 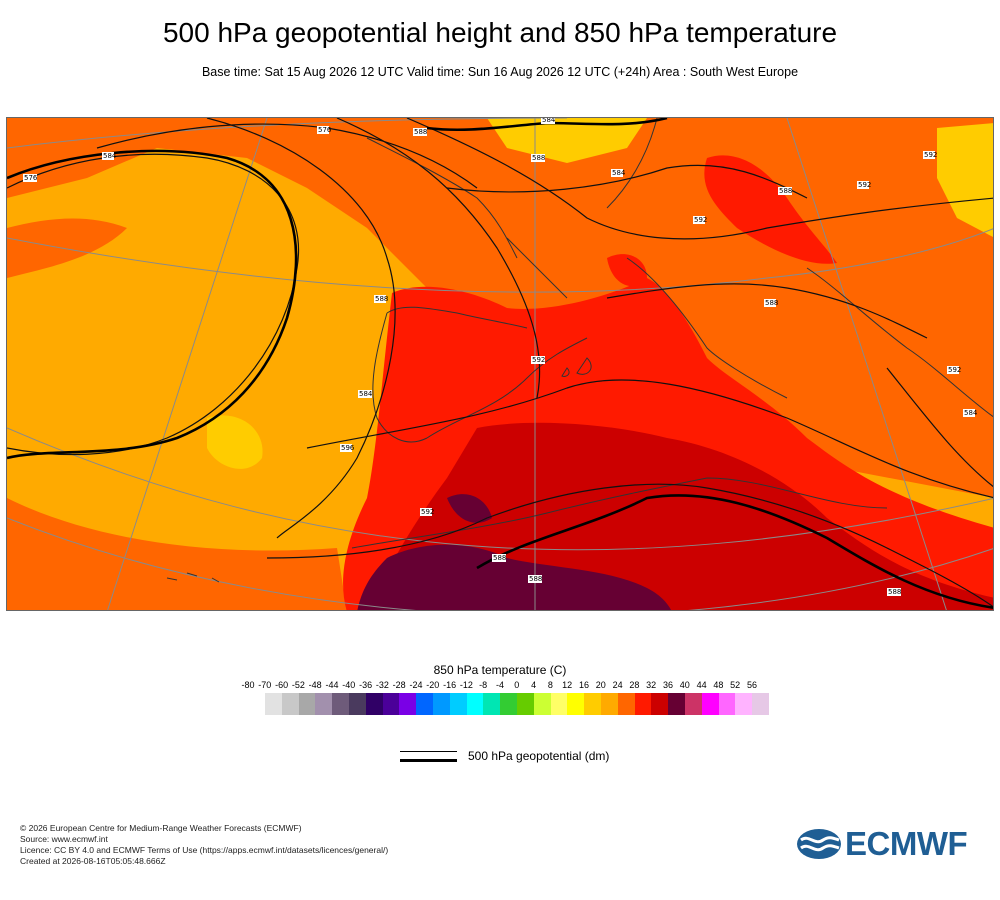 What do you see at coordinates (567, 685) in the screenshot?
I see `colorbar-tick-label: 12` at bounding box center [567, 685].